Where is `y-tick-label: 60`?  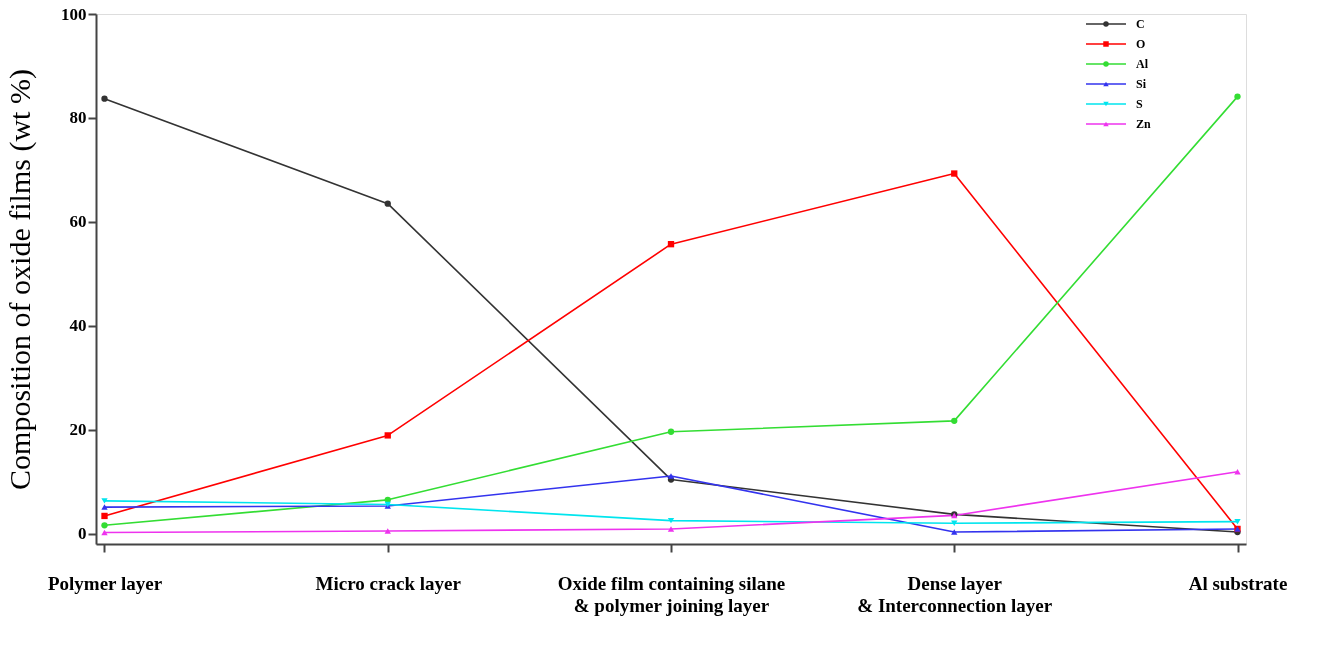
y-tick-label: 60 is located at coordinates (78, 222).